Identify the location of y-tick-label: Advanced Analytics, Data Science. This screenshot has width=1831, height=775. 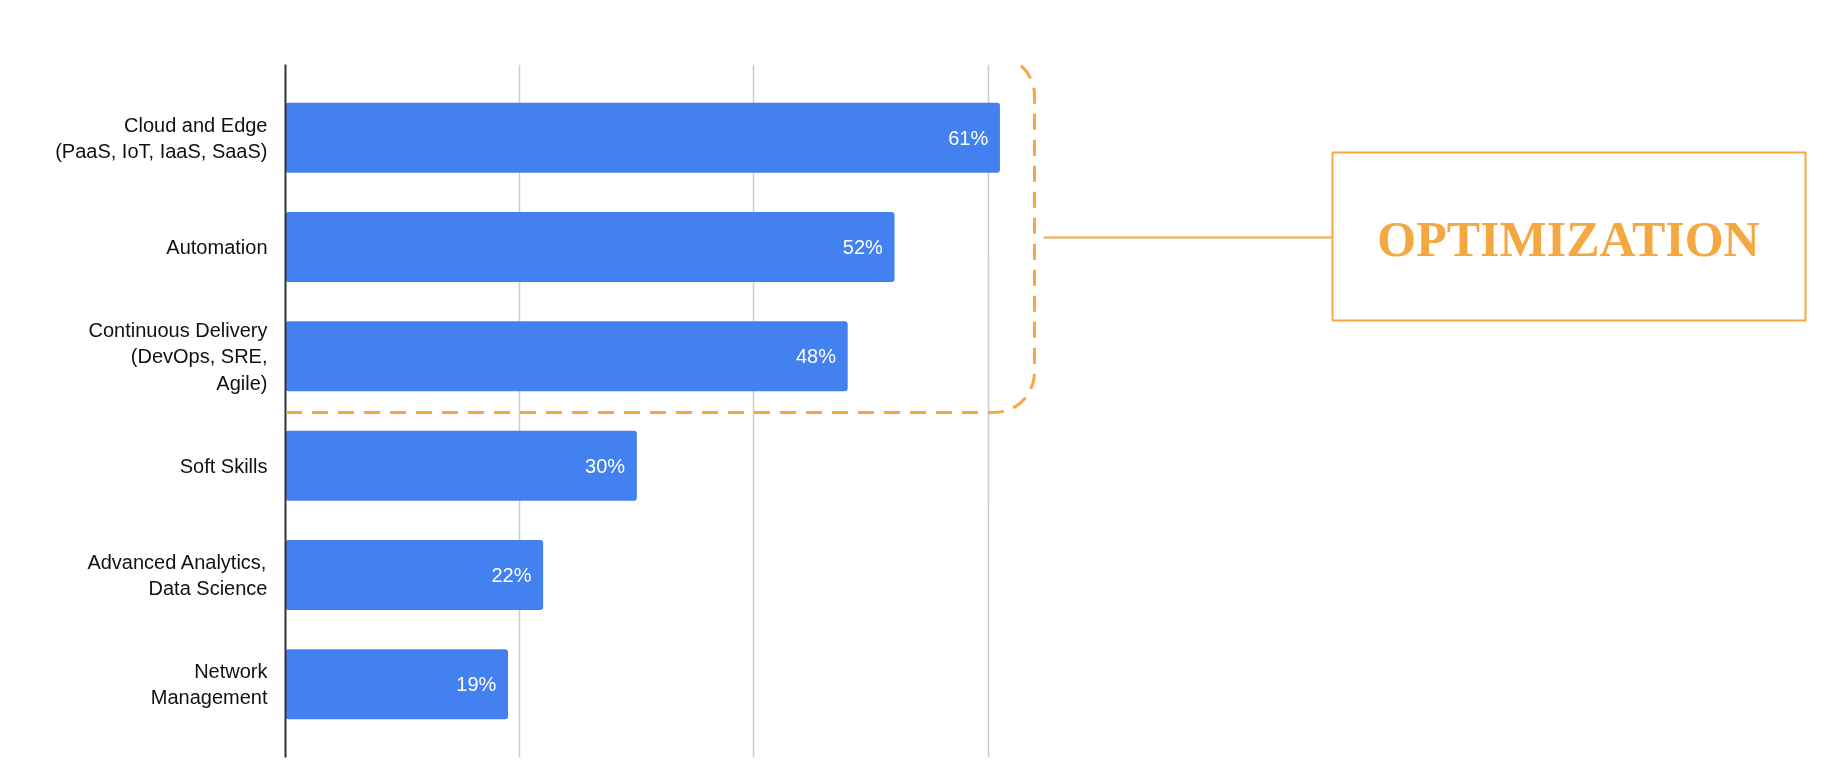
(177, 575).